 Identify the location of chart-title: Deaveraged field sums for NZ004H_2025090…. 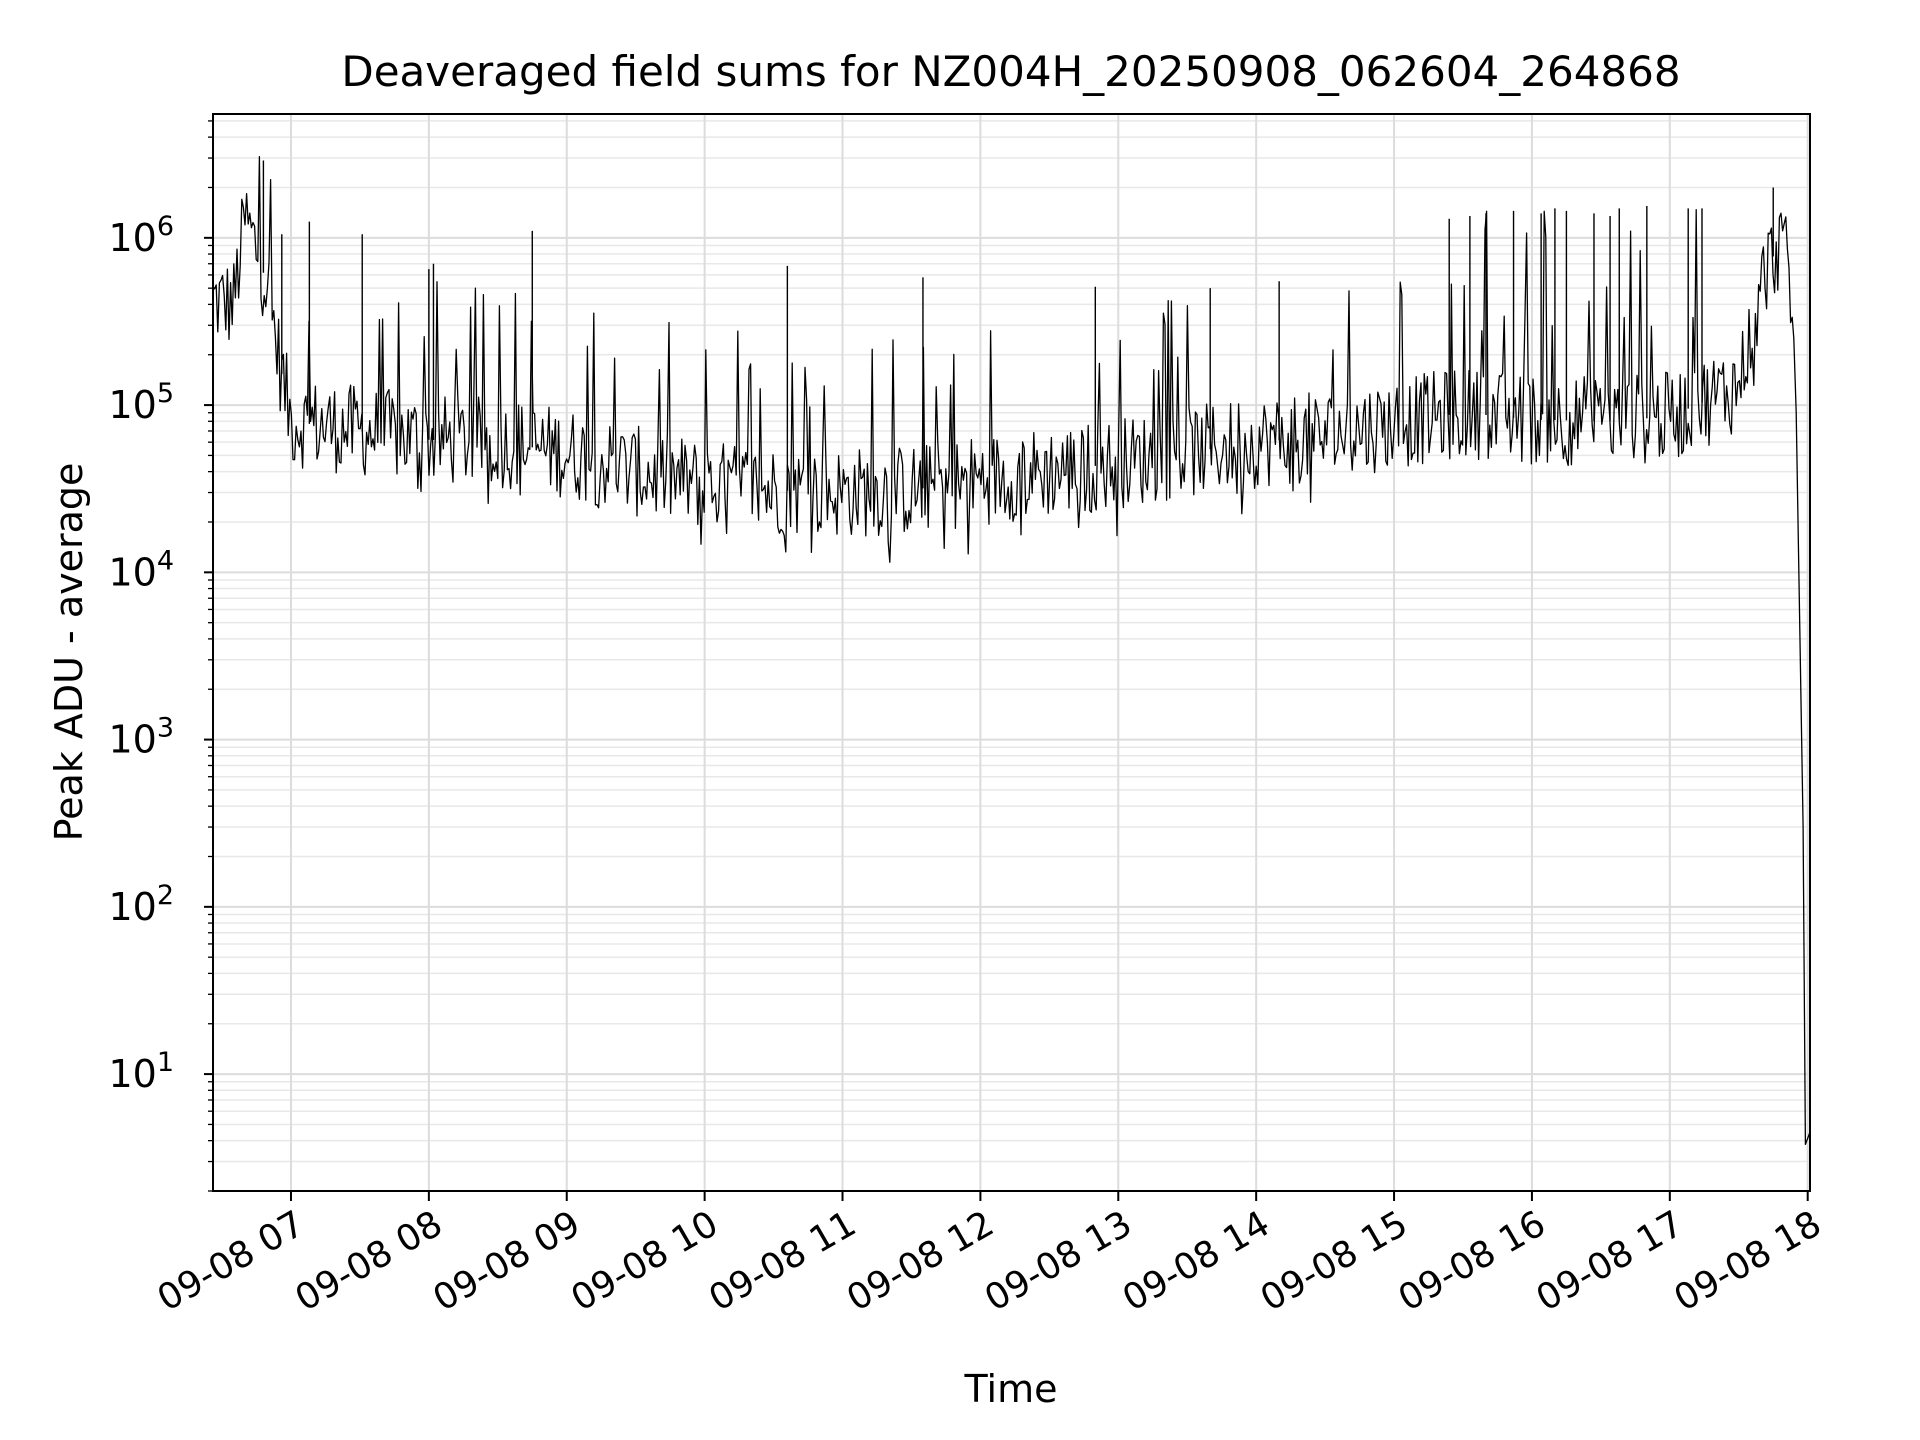
(1010, 71).